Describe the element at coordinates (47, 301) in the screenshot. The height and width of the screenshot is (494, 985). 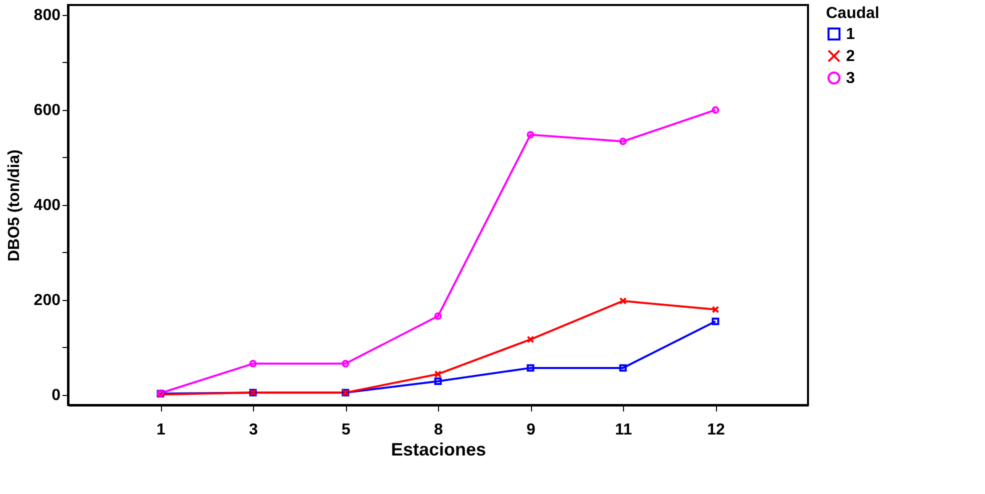
I see `y-tick-label: 200` at that location.